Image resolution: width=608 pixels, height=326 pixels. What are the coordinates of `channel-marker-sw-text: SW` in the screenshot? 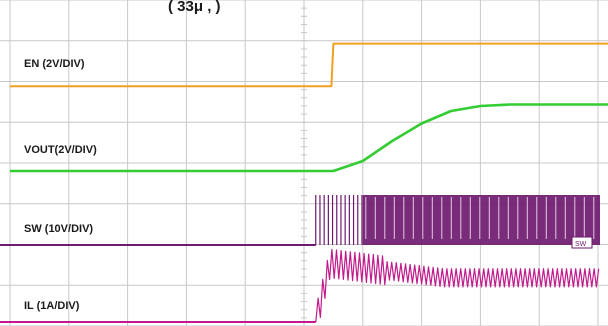 It's located at (581, 244).